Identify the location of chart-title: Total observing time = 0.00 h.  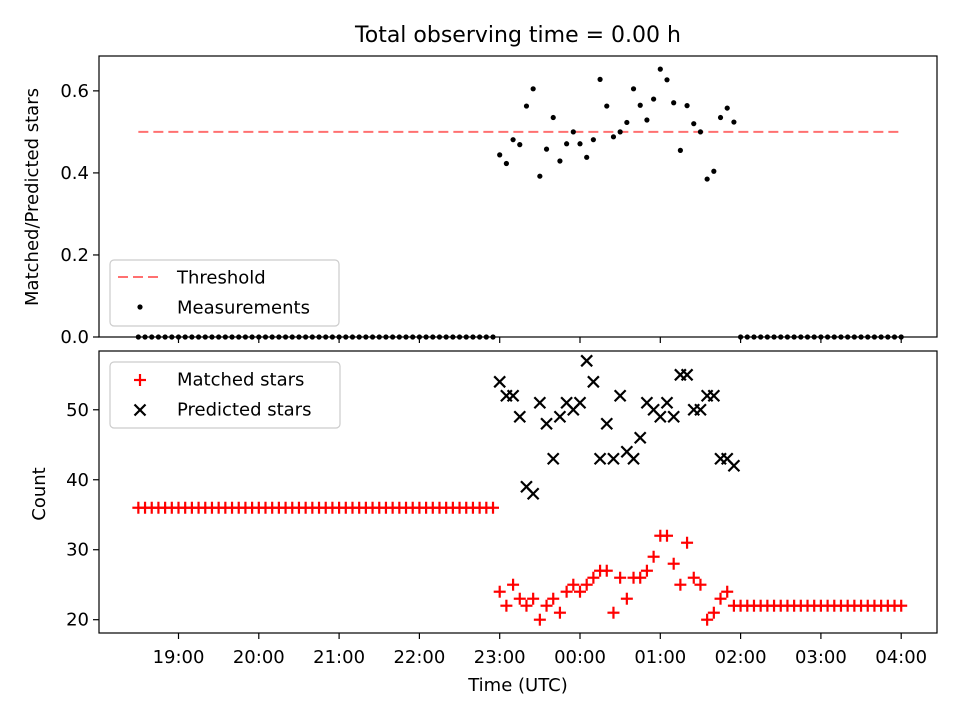
(517, 35).